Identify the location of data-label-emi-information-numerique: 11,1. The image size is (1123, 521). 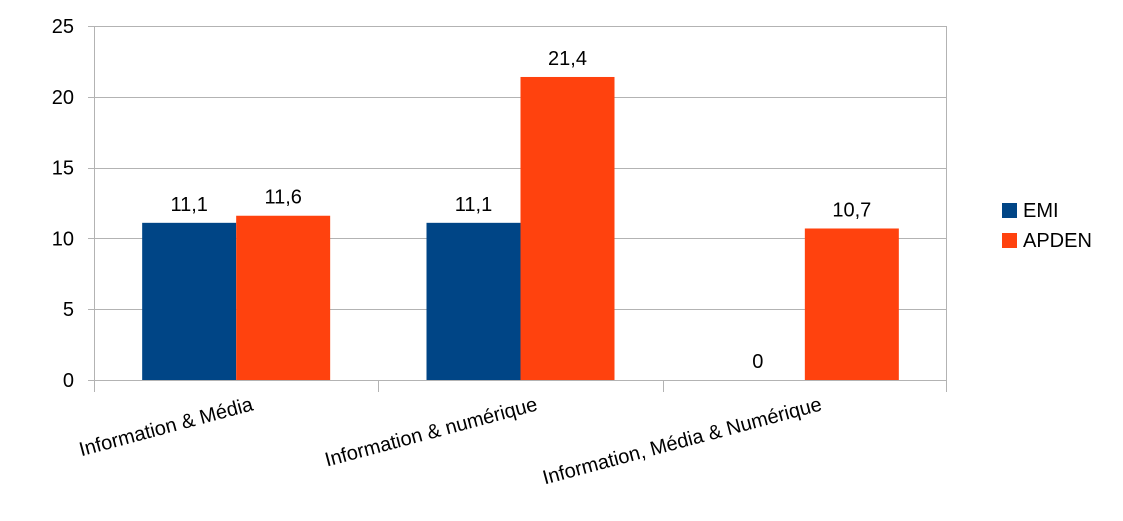
(473, 205).